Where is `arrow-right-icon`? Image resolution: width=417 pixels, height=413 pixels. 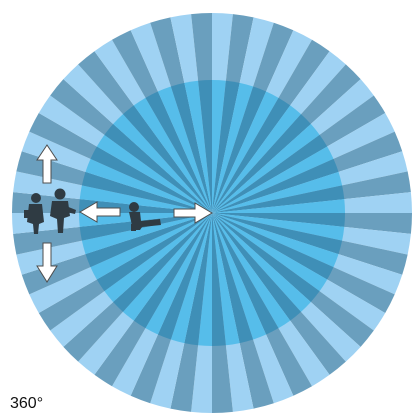 arrow-right-icon is located at coordinates (193, 213).